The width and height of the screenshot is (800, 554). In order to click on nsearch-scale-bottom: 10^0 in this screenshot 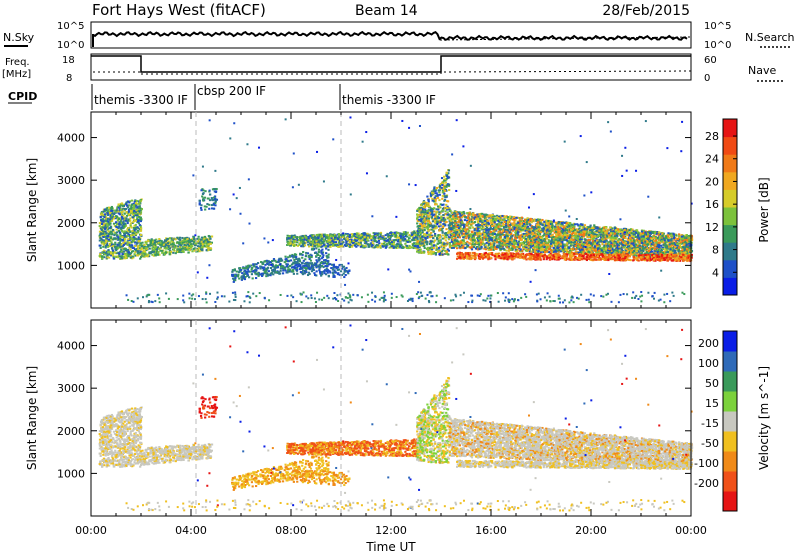, I will do `click(717, 45)`.